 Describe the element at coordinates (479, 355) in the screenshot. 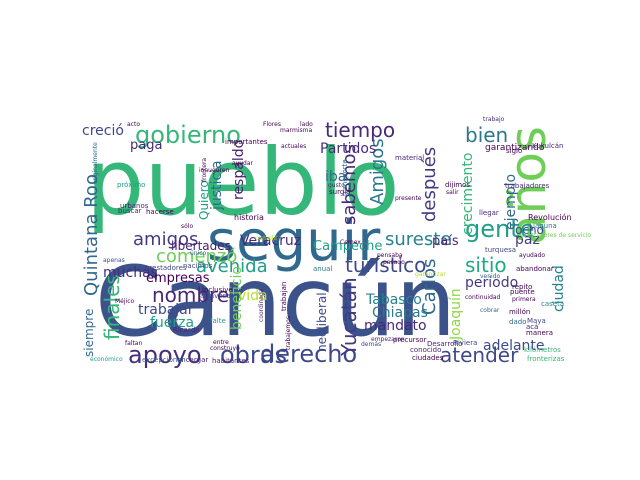

I see `cloud-word: atender` at that location.